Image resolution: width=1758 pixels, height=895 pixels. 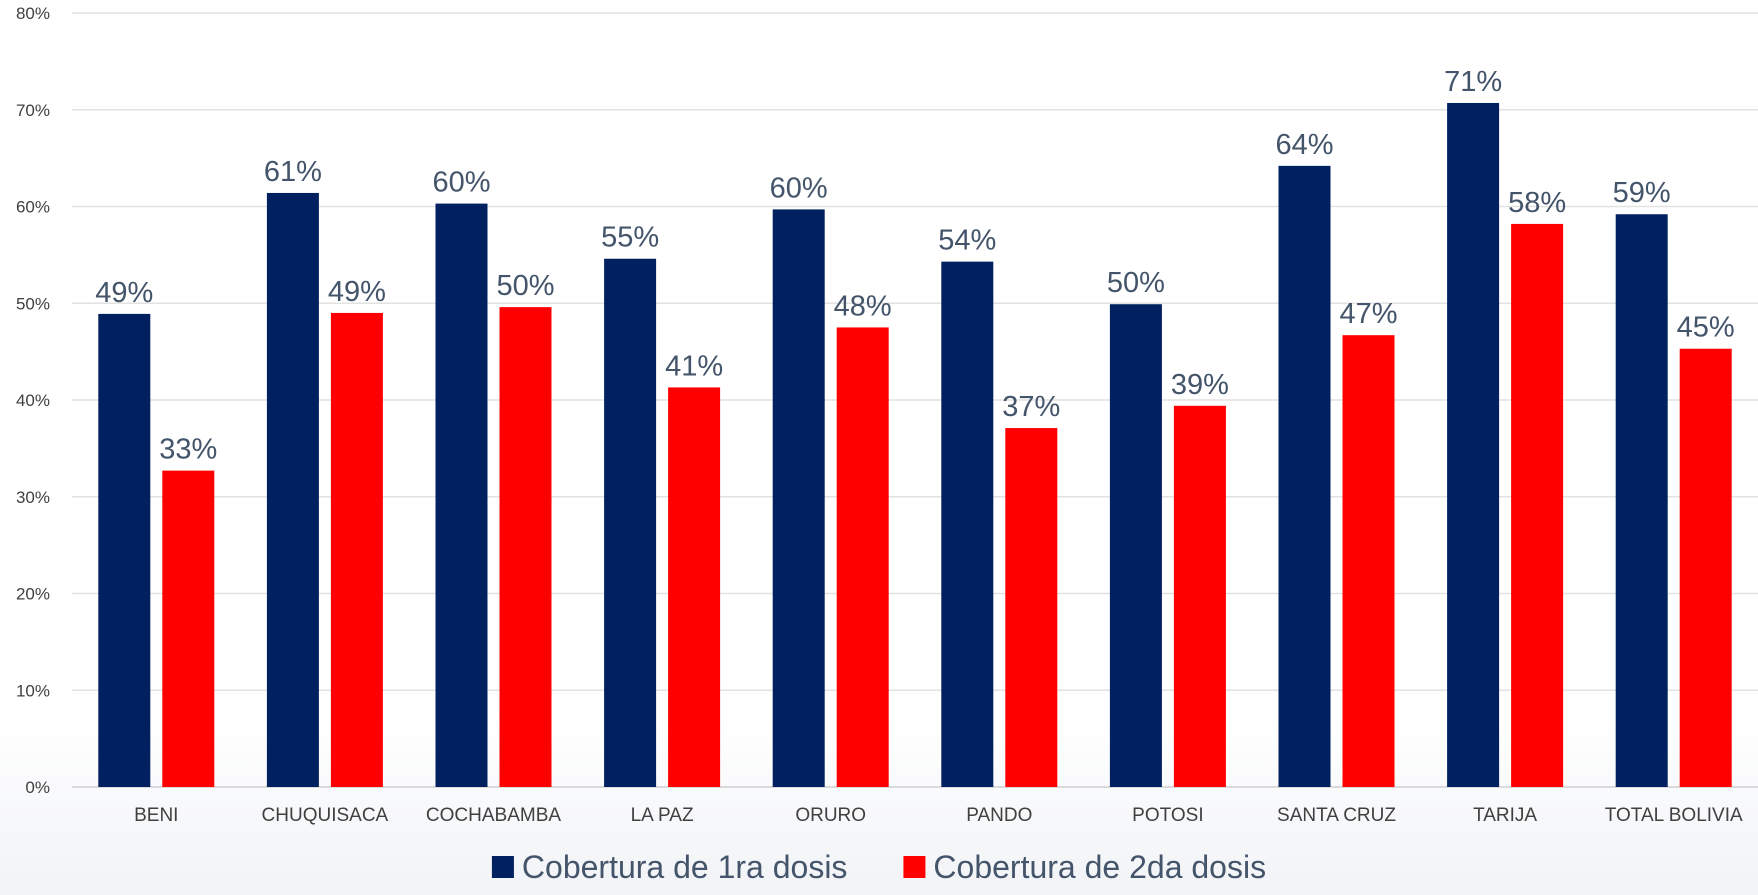 I want to click on data-label-dose2: 49%, so click(x=357, y=292).